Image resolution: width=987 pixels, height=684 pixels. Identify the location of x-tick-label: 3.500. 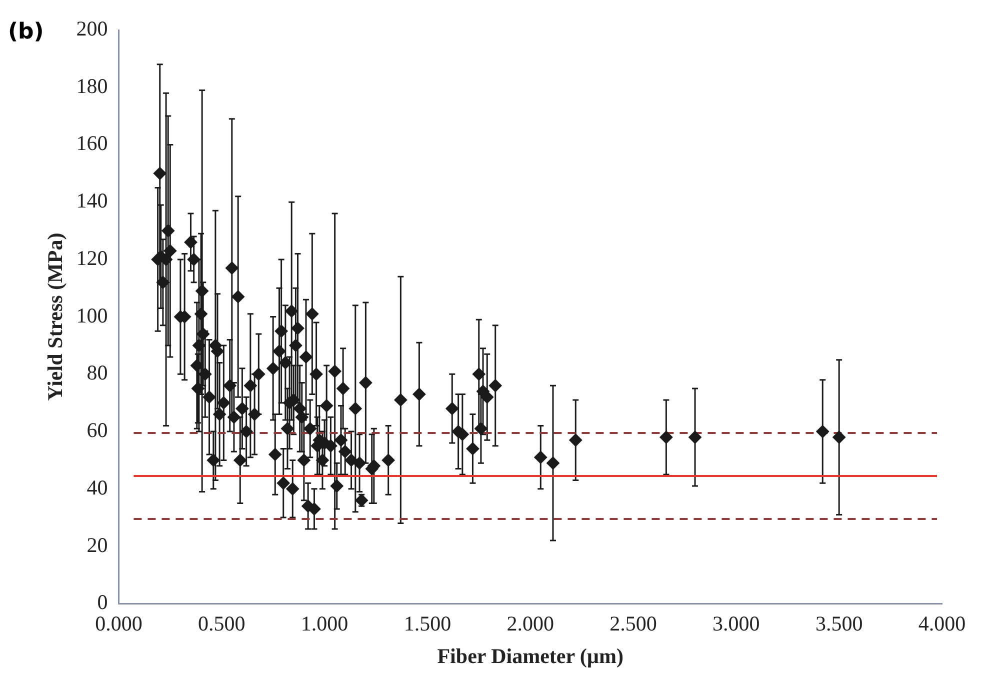
(839, 624).